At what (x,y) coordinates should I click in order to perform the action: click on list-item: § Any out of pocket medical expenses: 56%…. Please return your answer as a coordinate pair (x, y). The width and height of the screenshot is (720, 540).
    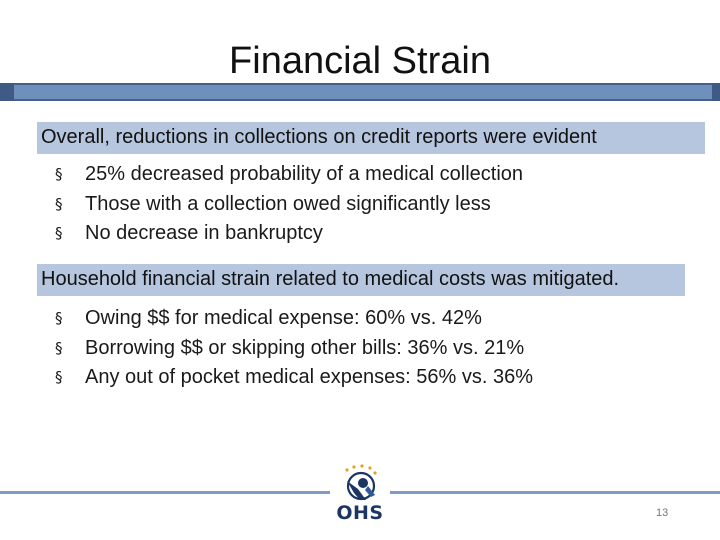
    Looking at the image, I should click on (294, 378).